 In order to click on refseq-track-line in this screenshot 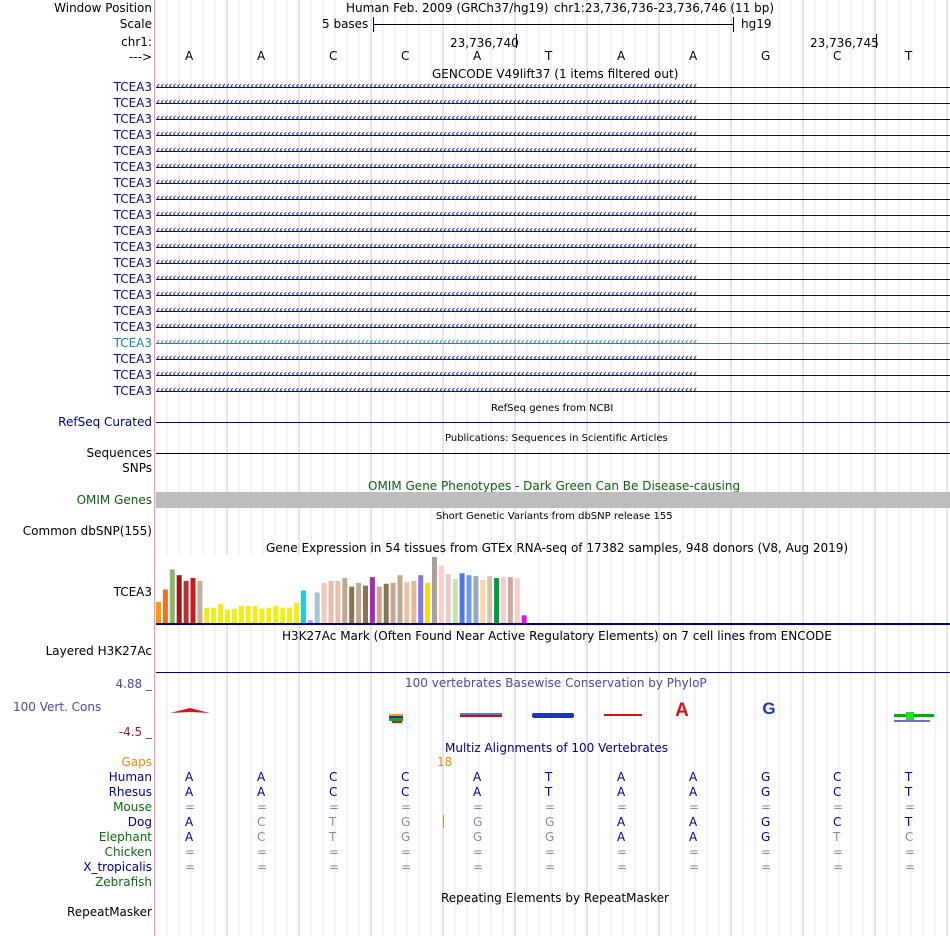, I will do `click(553, 422)`.